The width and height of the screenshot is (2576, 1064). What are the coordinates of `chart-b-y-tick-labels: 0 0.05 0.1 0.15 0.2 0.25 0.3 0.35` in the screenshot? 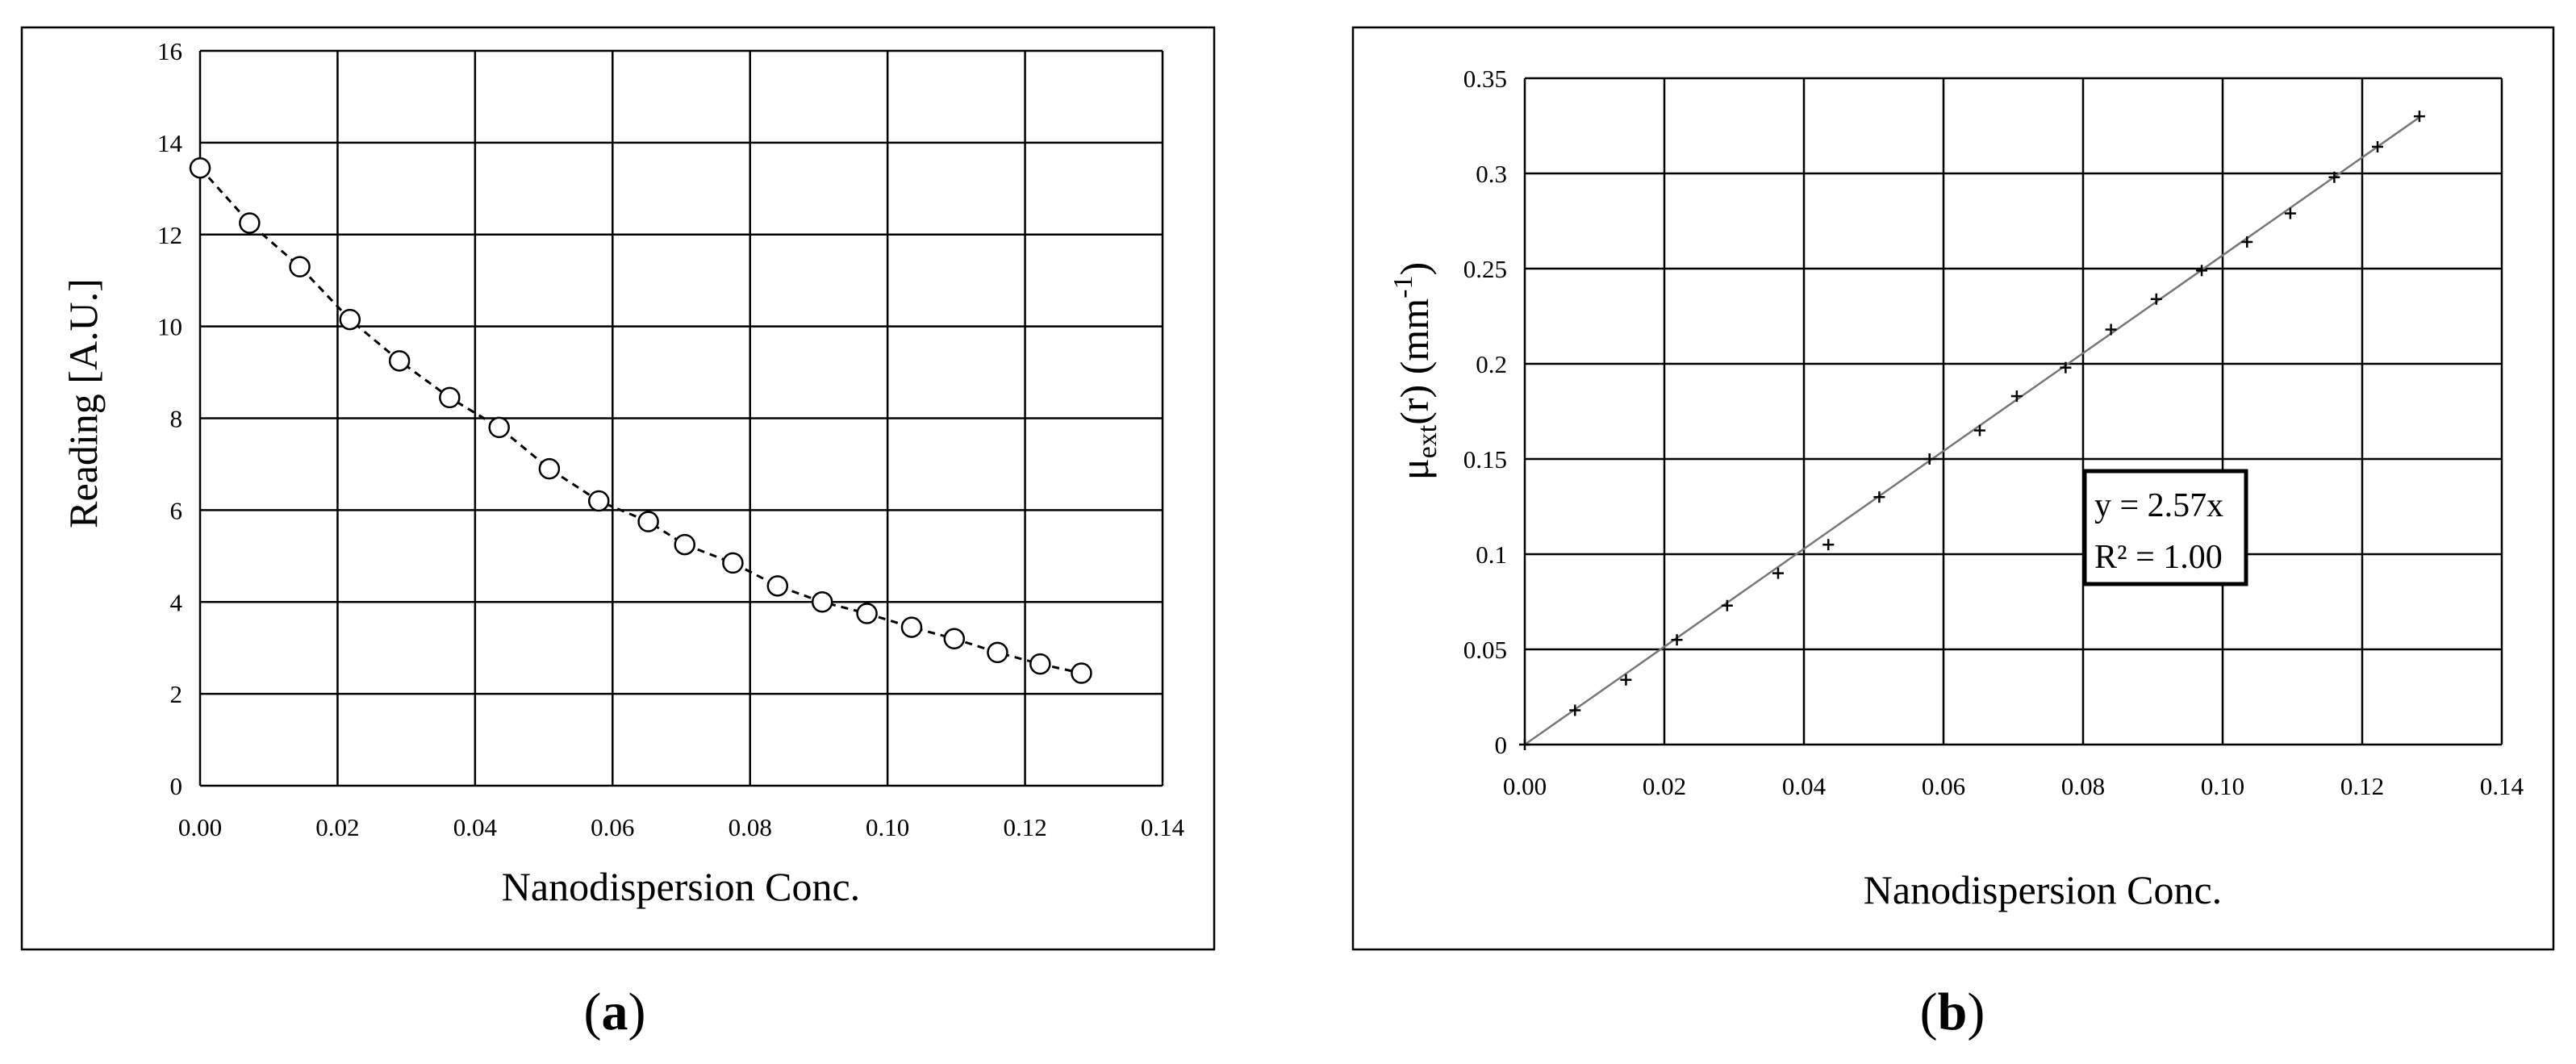 It's located at (1485, 412).